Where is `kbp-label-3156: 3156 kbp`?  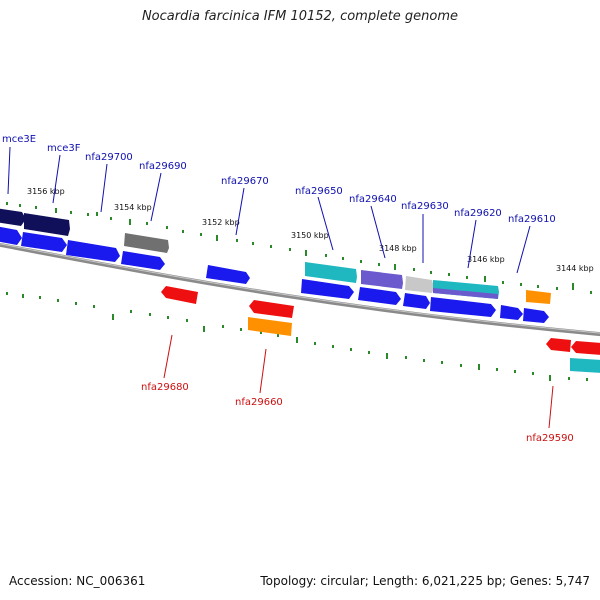
kbp-label-3156: 3156 kbp is located at coordinates (46, 191).